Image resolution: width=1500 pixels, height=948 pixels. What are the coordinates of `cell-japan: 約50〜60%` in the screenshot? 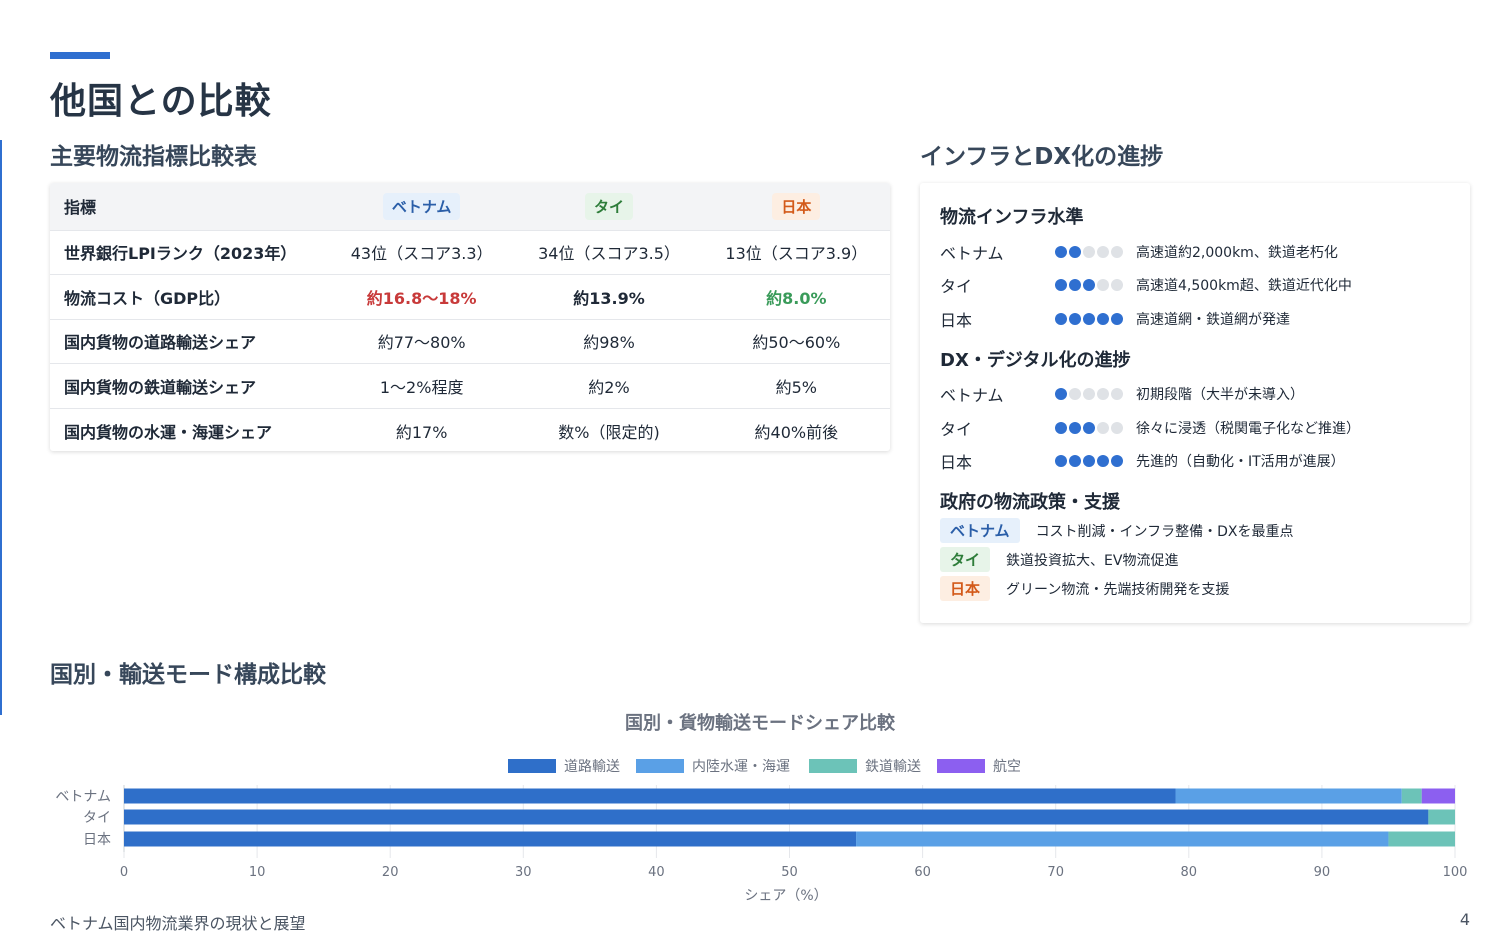 It's located at (796, 343).